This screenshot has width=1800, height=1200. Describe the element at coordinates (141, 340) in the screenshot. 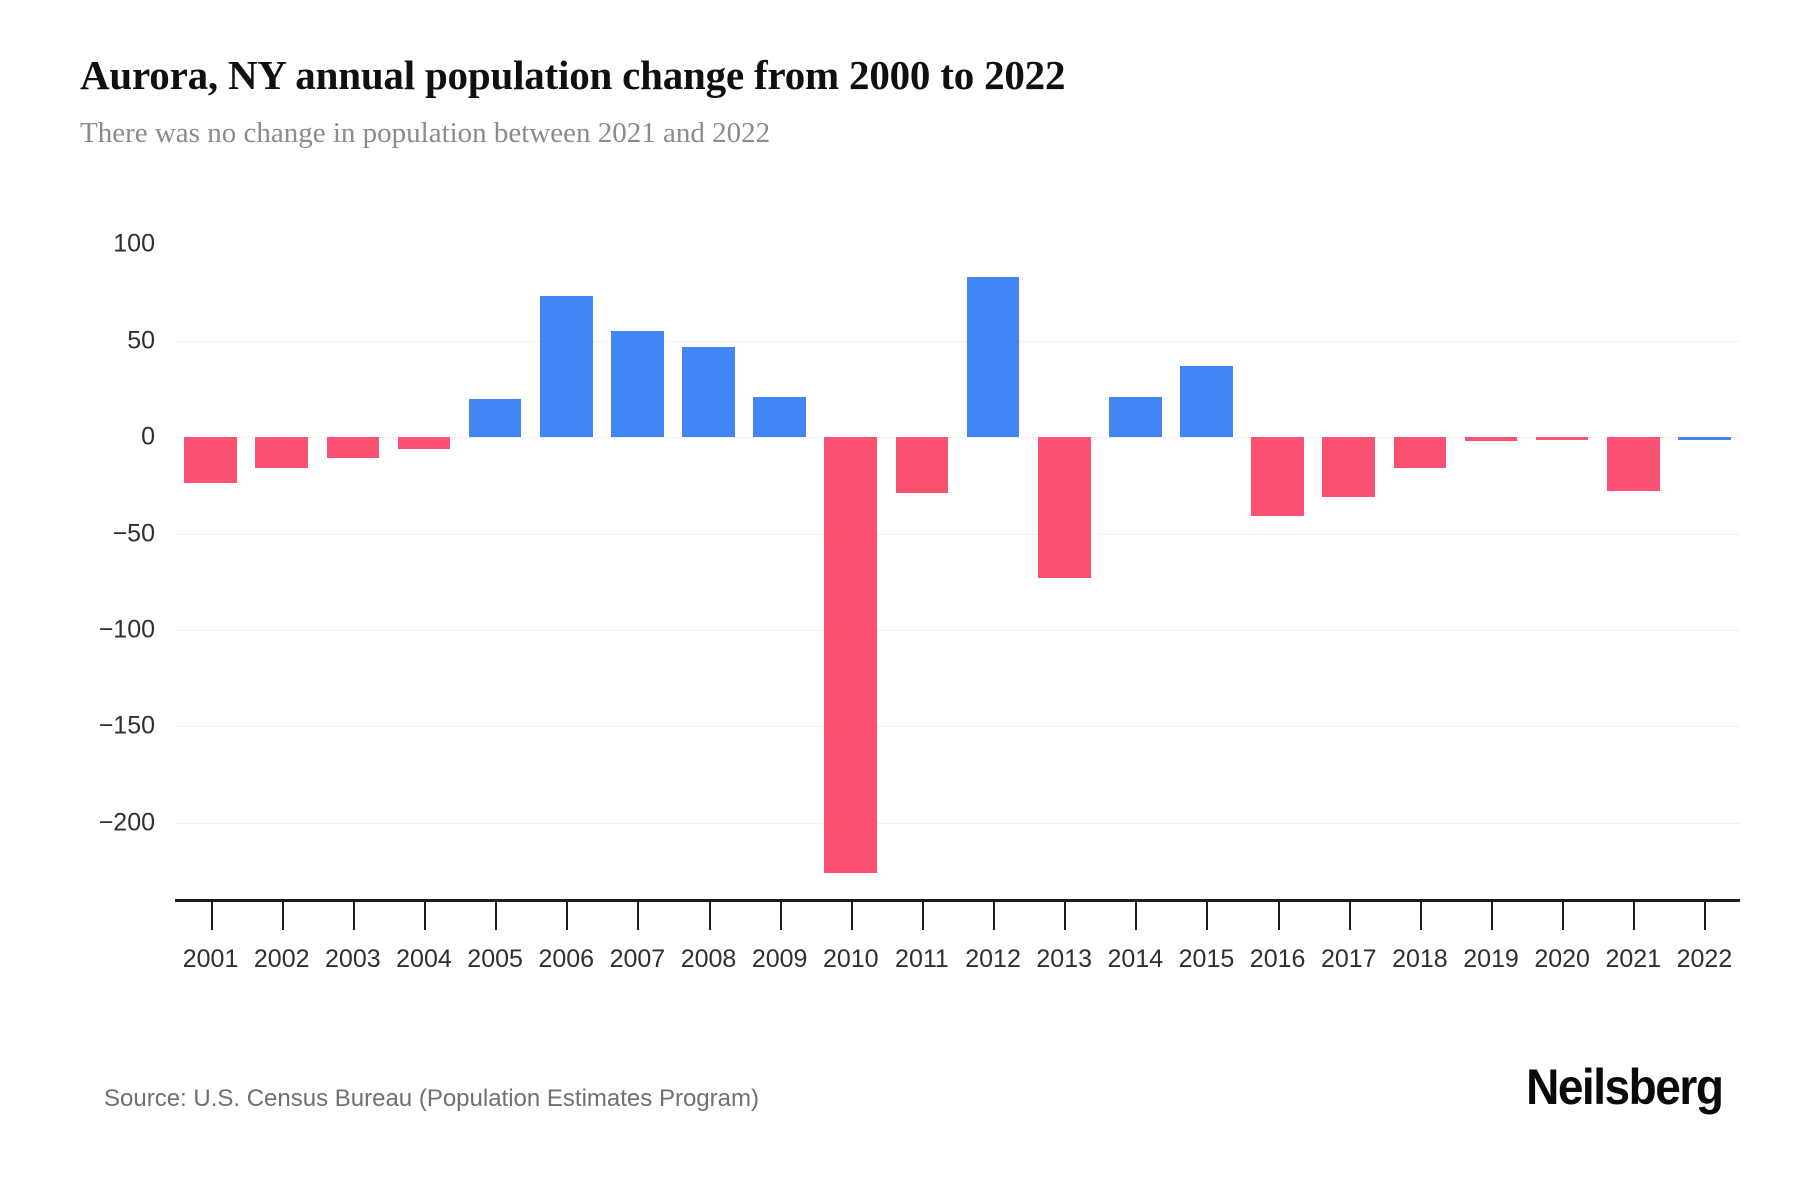

I see `y-axis-tick-label: 50` at that location.